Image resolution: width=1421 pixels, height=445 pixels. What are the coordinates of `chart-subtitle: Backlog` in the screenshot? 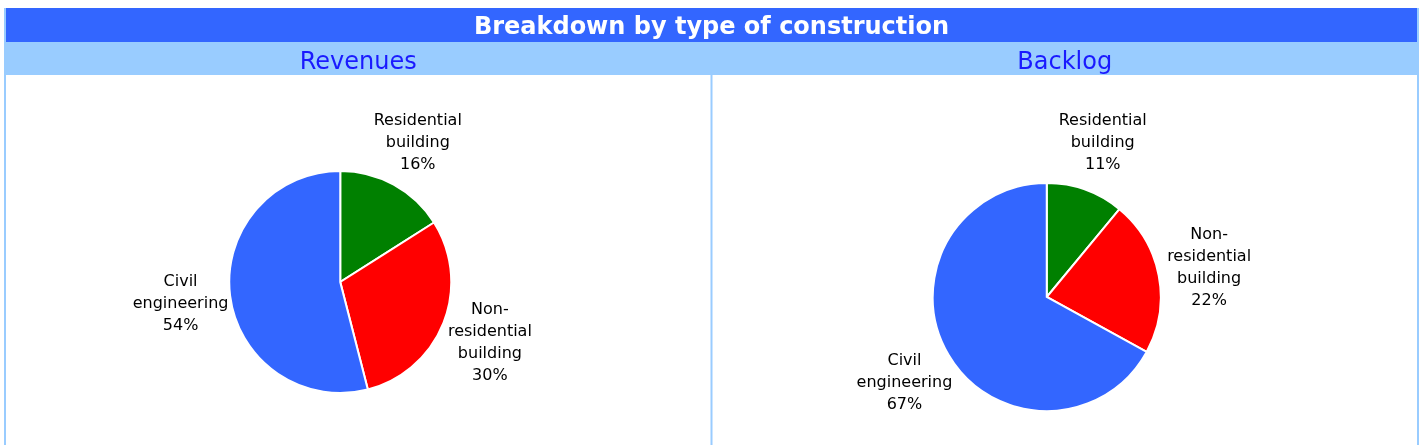 It's located at (1065, 61).